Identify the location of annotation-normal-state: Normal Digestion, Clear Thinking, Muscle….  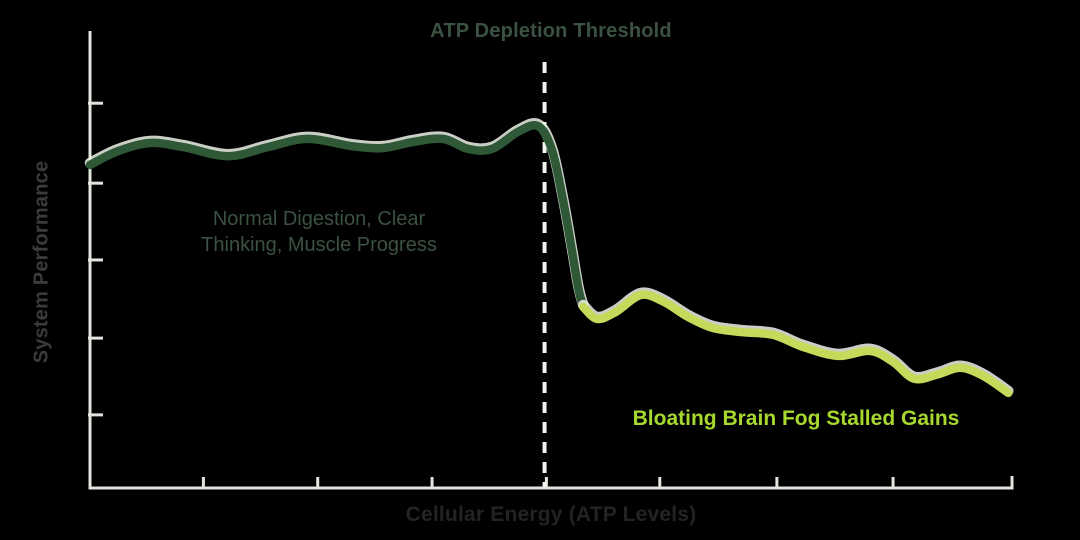
(319, 232).